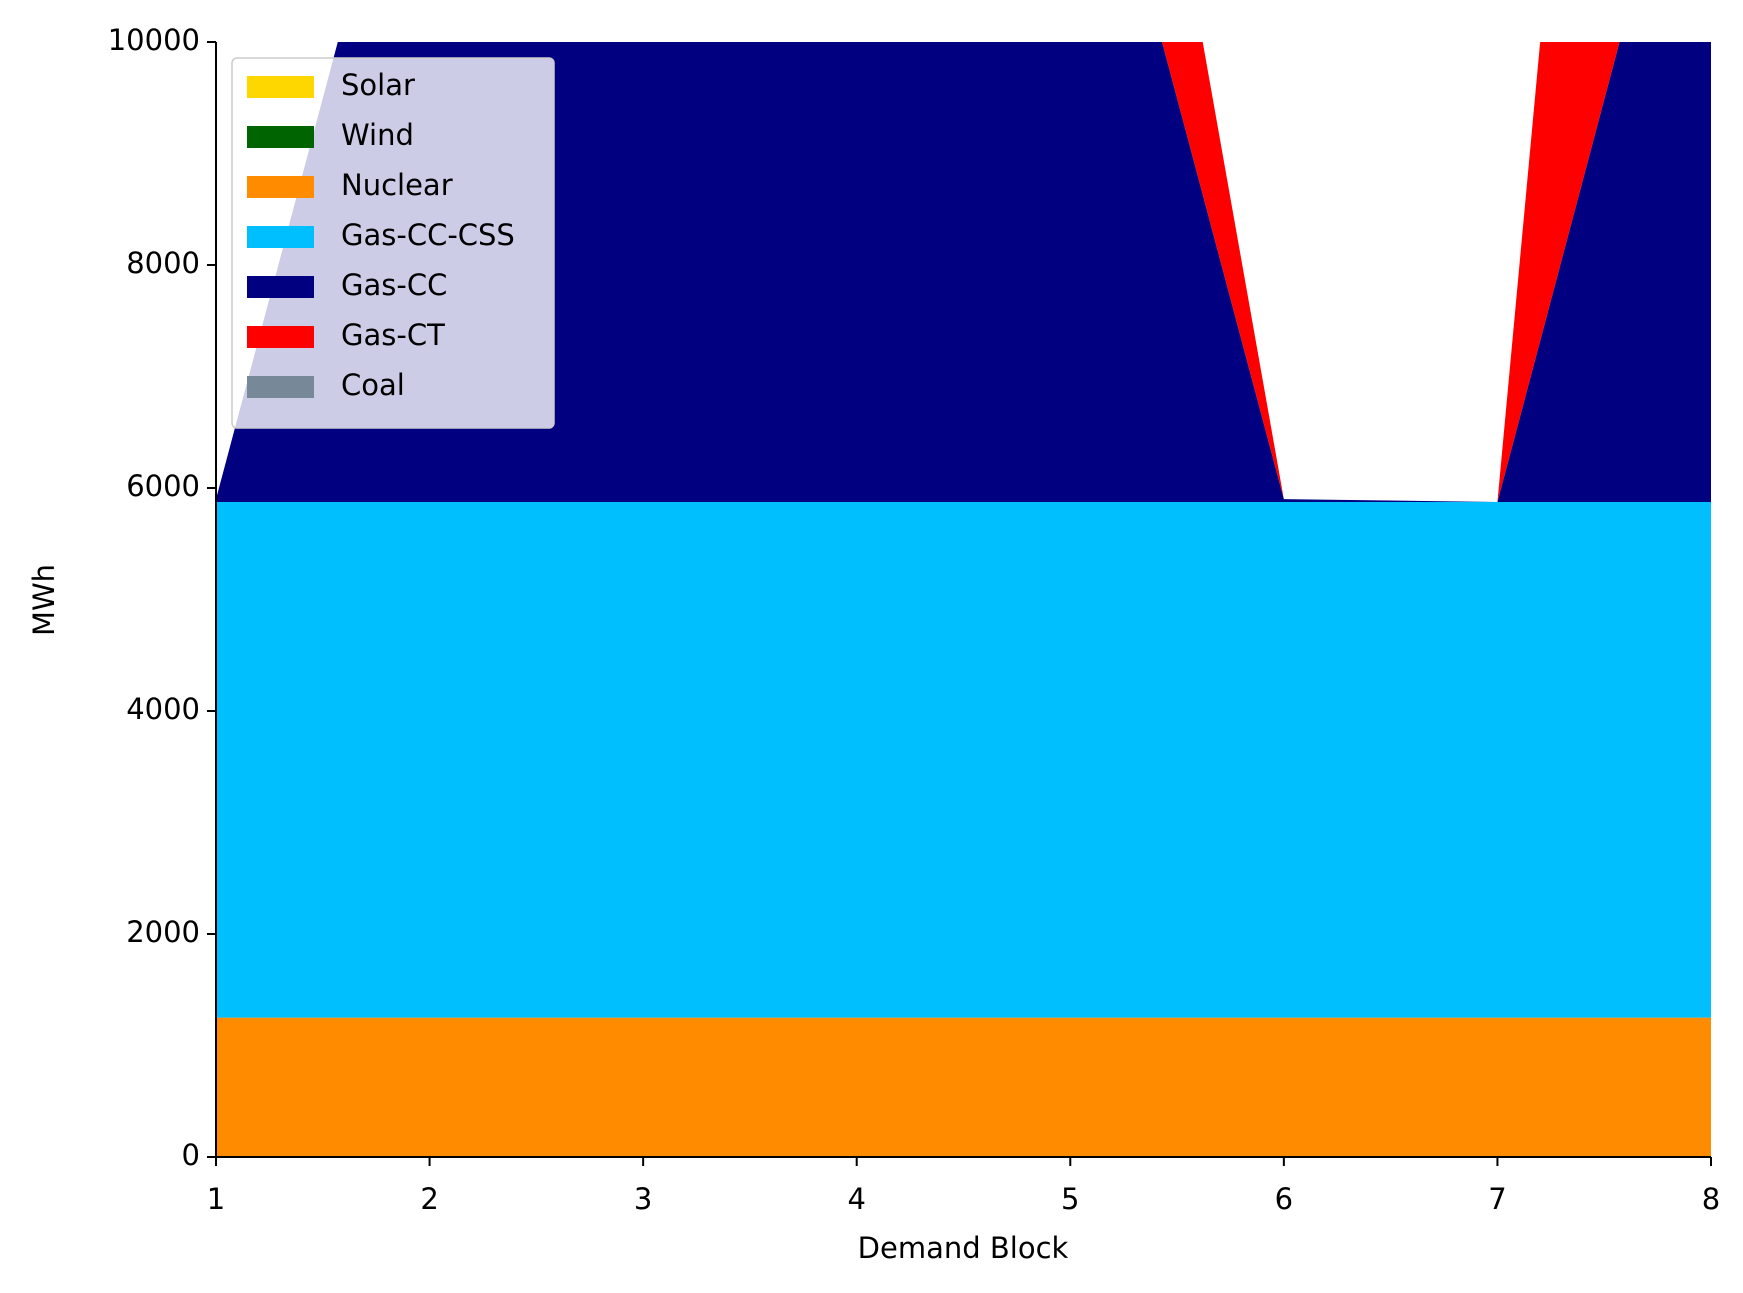 The height and width of the screenshot is (1293, 1743). What do you see at coordinates (163, 486) in the screenshot?
I see `y-tick-label: 6000` at bounding box center [163, 486].